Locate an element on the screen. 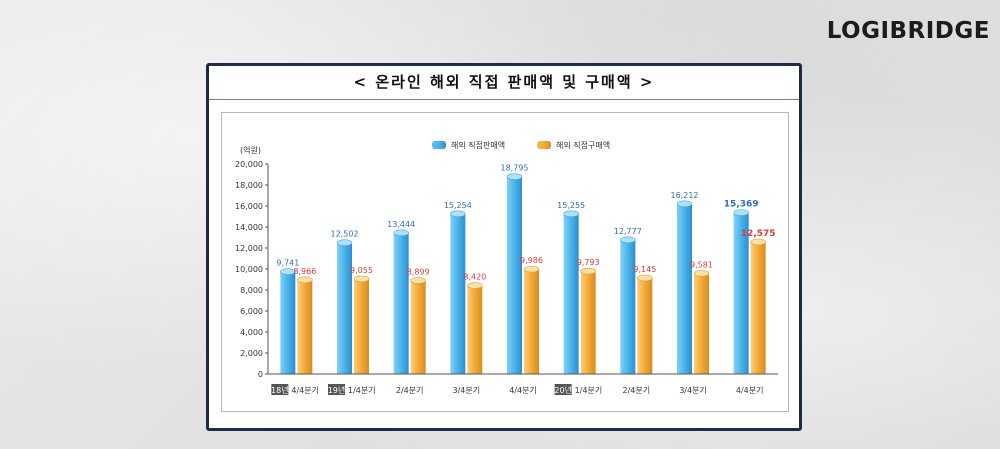 Image resolution: width=1000 pixels, height=449 pixels. year-label: 19년 is located at coordinates (337, 390).